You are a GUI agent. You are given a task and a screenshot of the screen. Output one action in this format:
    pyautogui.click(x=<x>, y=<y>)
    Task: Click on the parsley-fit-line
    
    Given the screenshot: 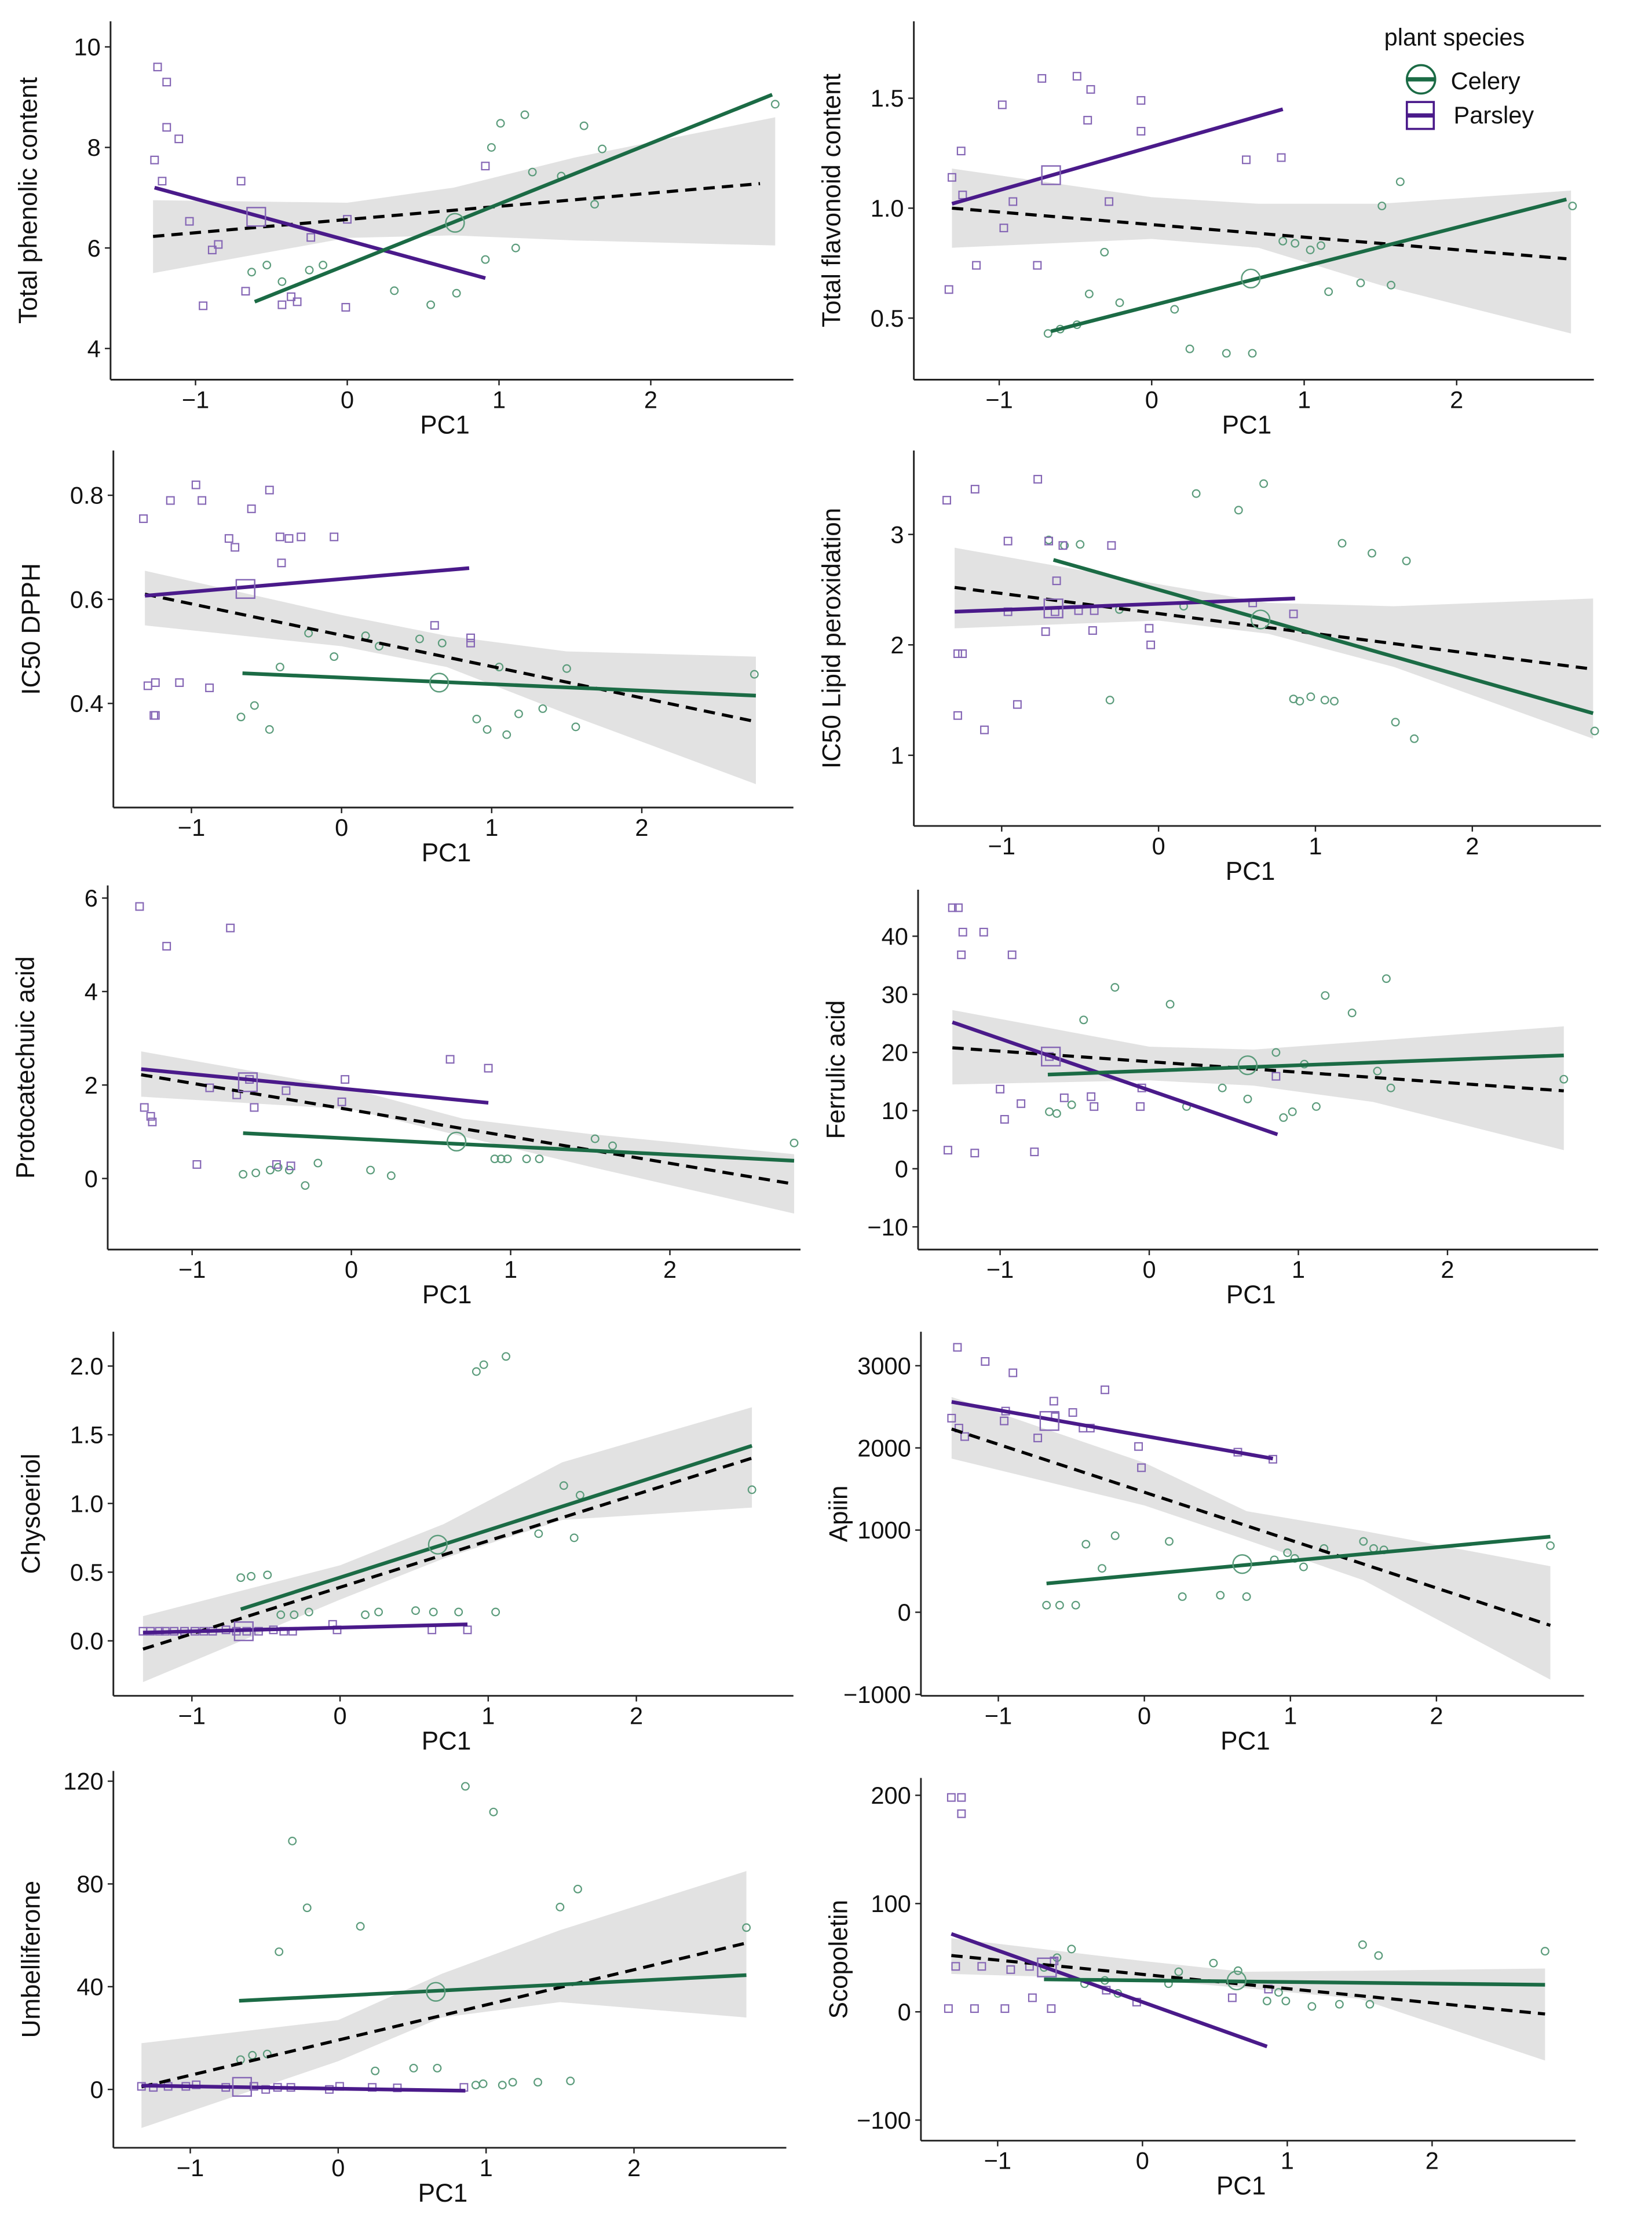 What is the action you would take?
    pyautogui.click(x=1124, y=605)
    